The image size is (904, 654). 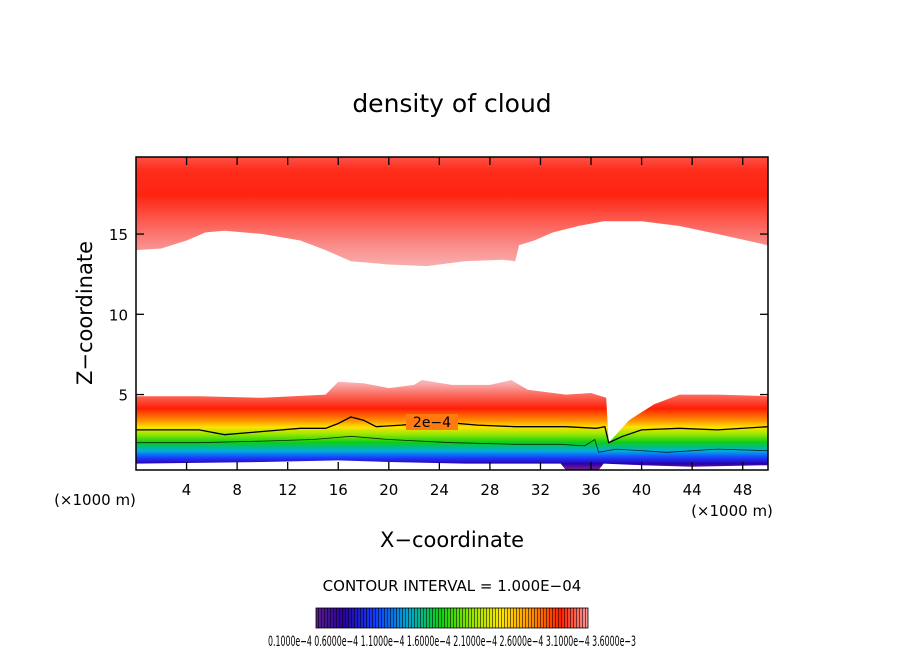 What do you see at coordinates (452, 586) in the screenshot?
I see `contour-interval-text: CONTOUR INTERVAL = 1.000E−04` at bounding box center [452, 586].